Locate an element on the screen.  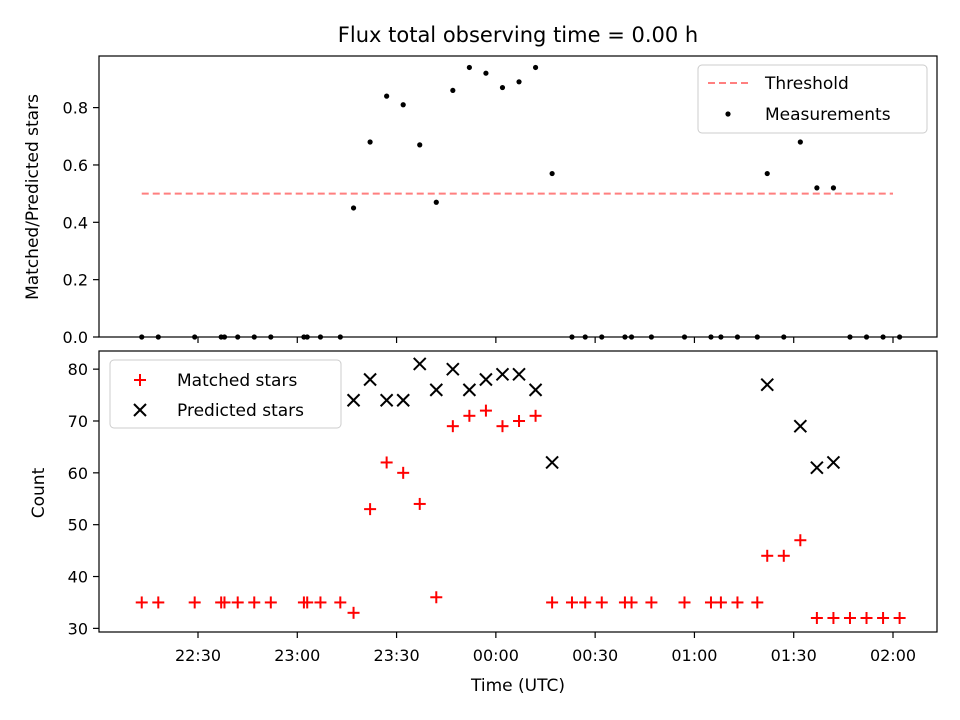
top-chart-title: Flux total observing time = 0.00 h is located at coordinates (518, 35).